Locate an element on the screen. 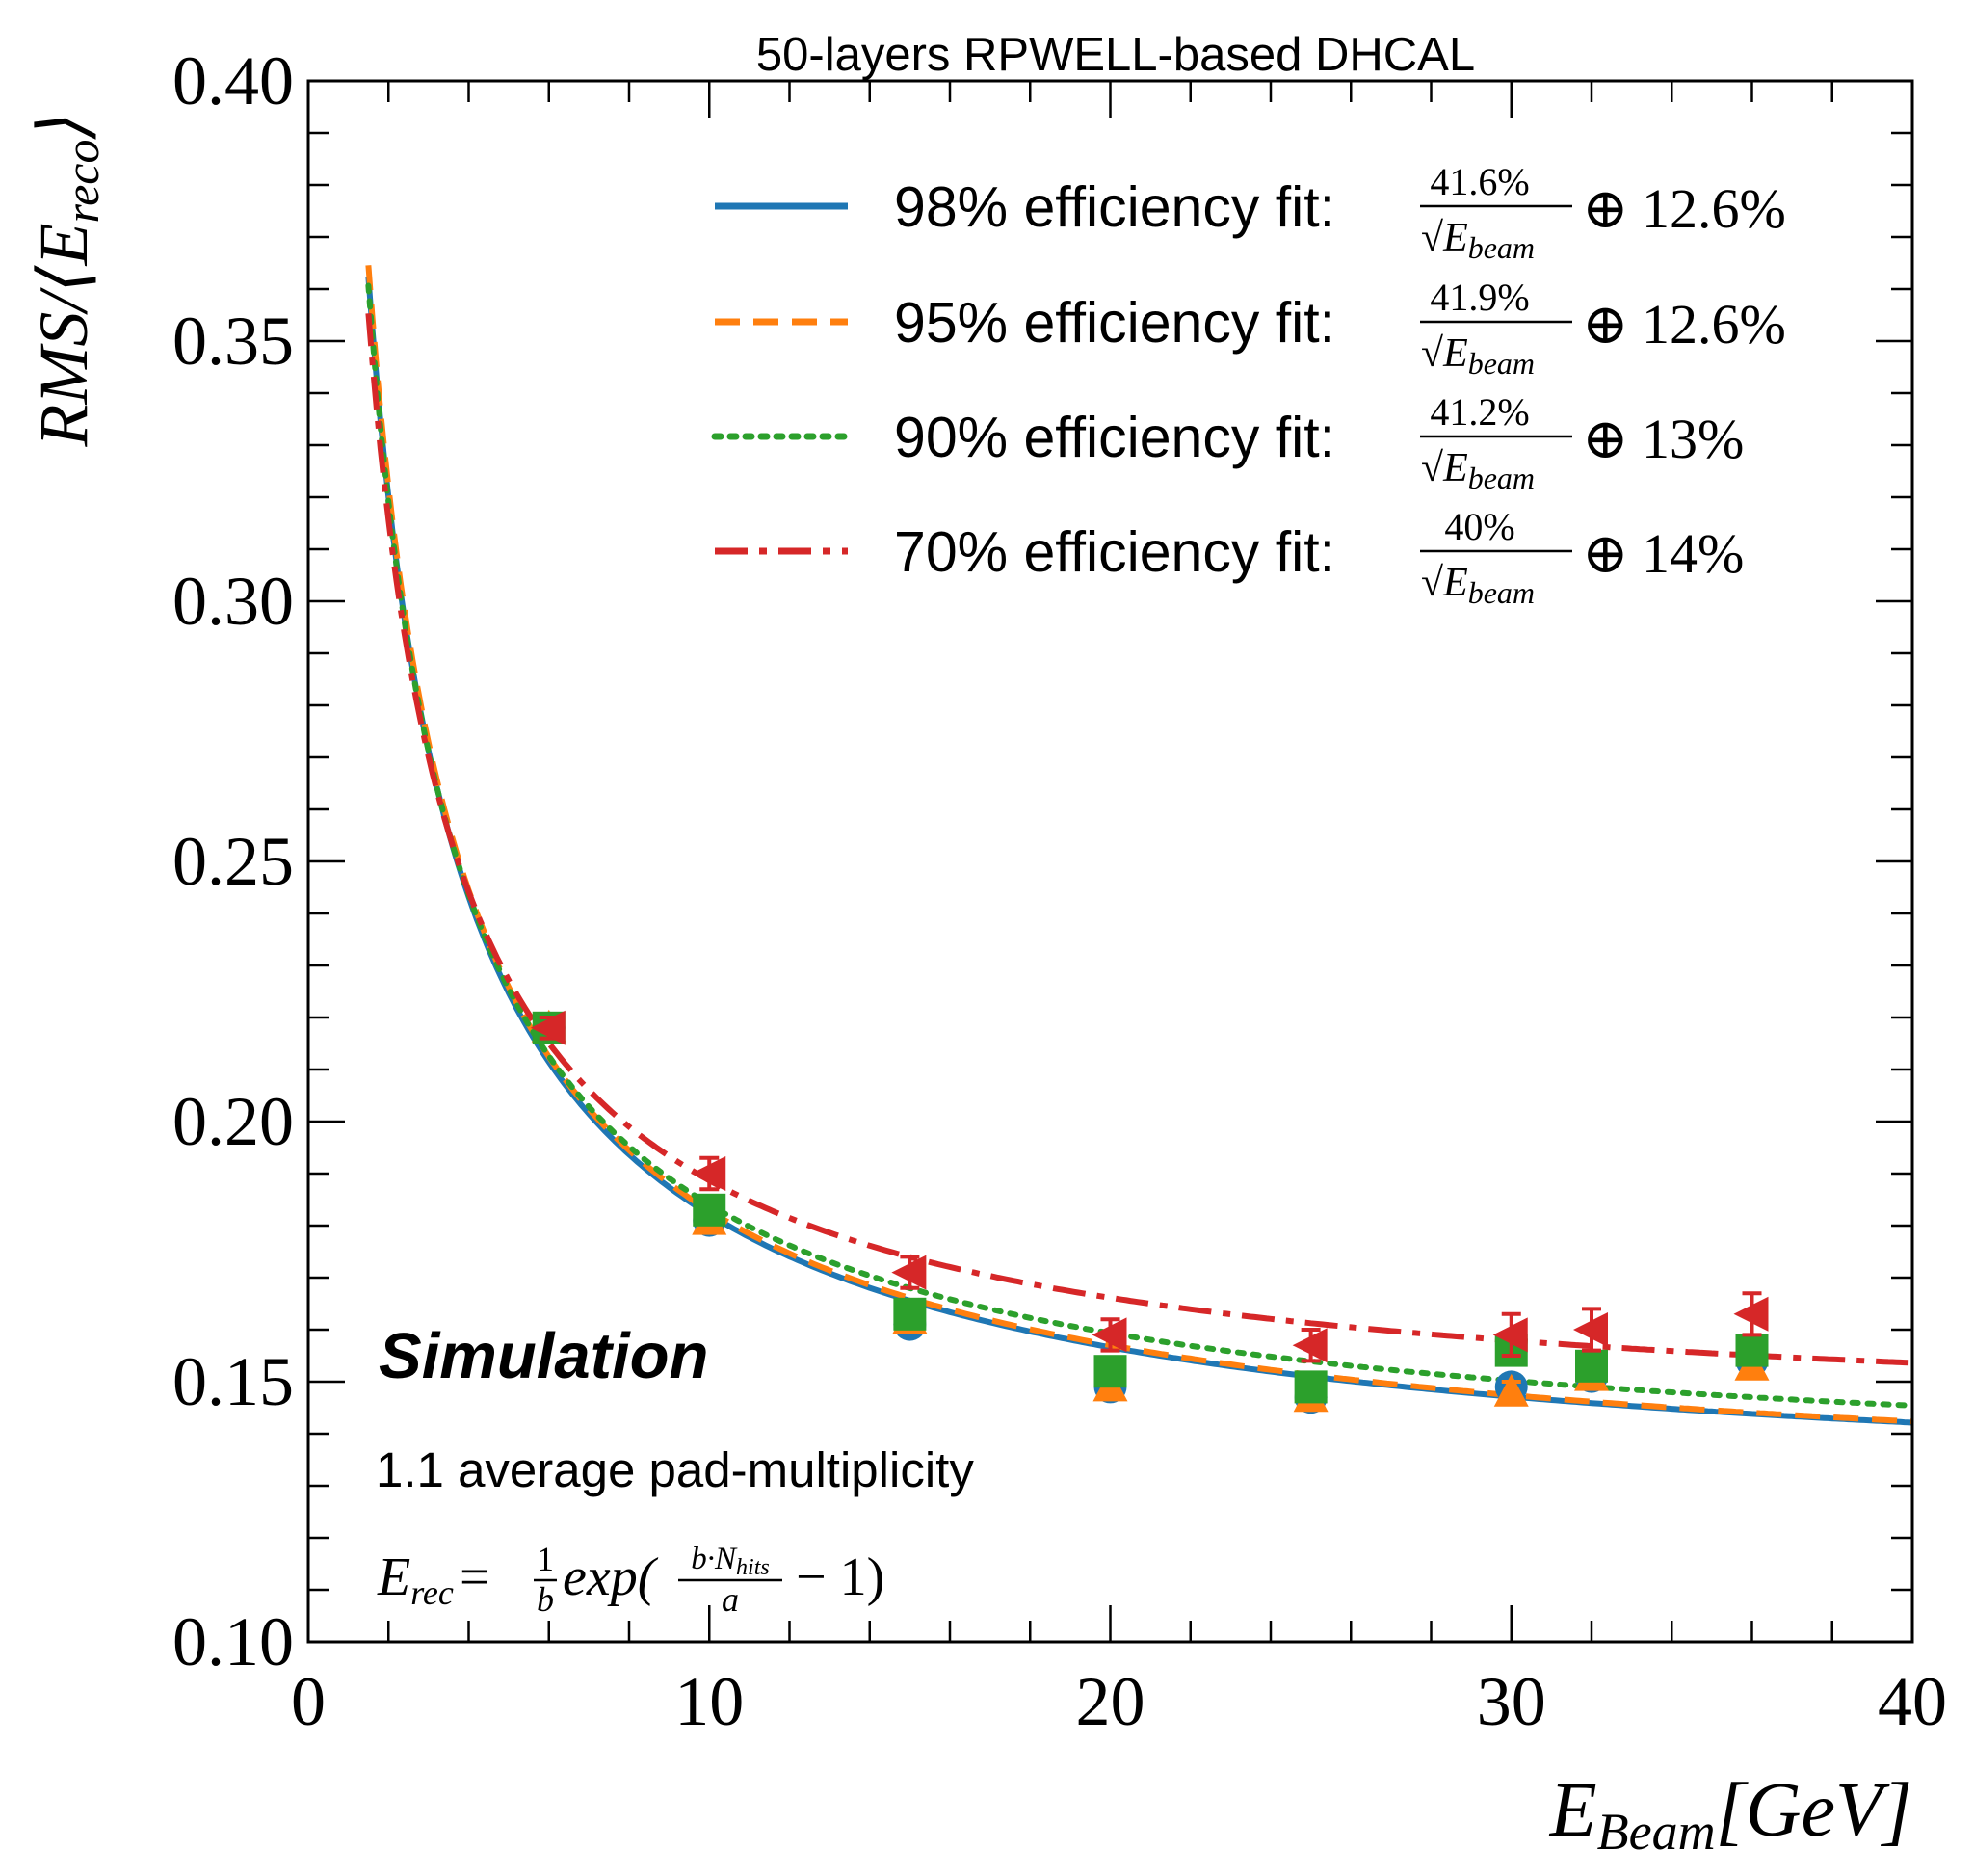  x-tick-label: 10 is located at coordinates (709, 1701).